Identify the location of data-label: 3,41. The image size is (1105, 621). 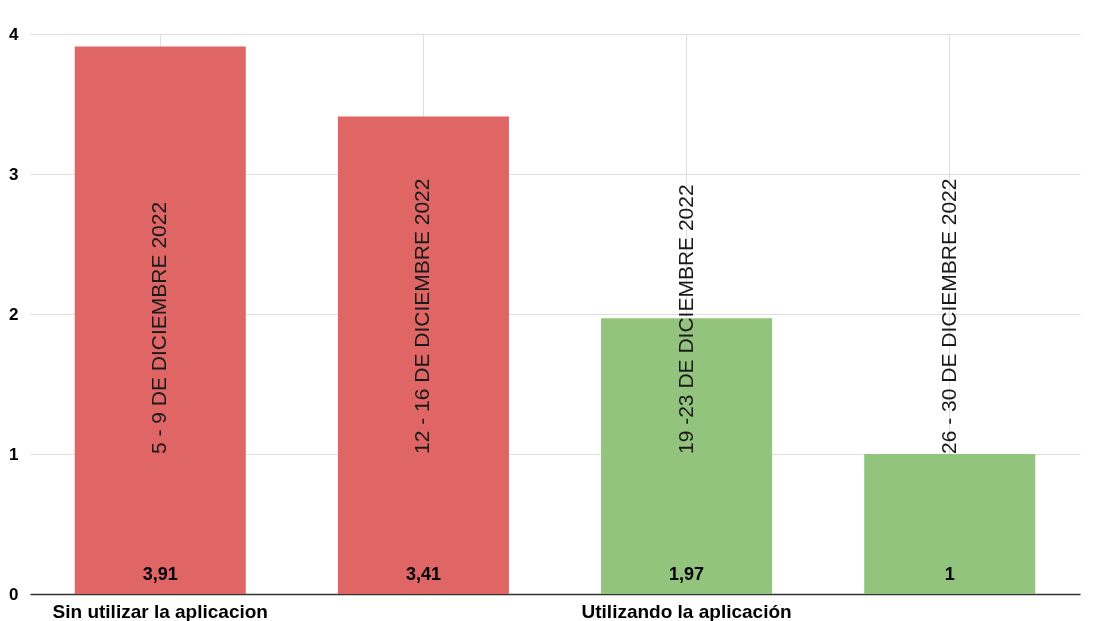
(423, 574).